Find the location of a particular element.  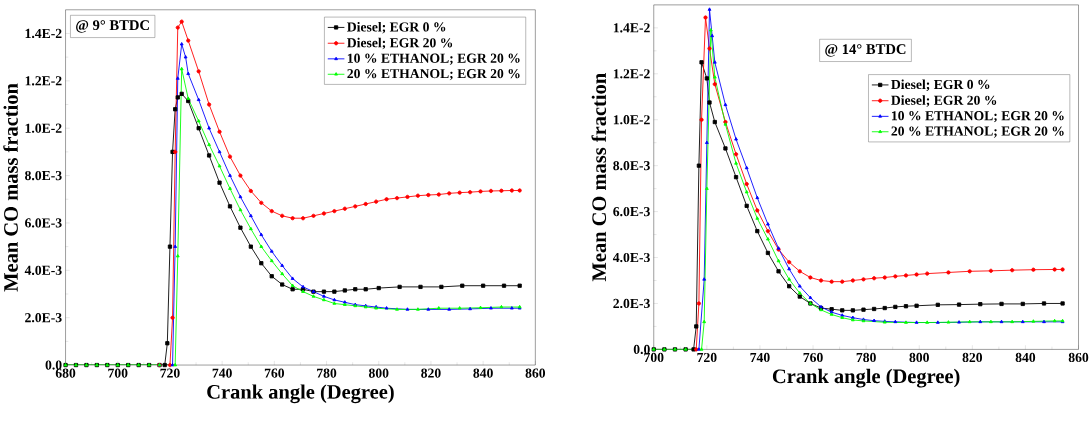

annotation: @ 9° BTDC is located at coordinates (112, 26).